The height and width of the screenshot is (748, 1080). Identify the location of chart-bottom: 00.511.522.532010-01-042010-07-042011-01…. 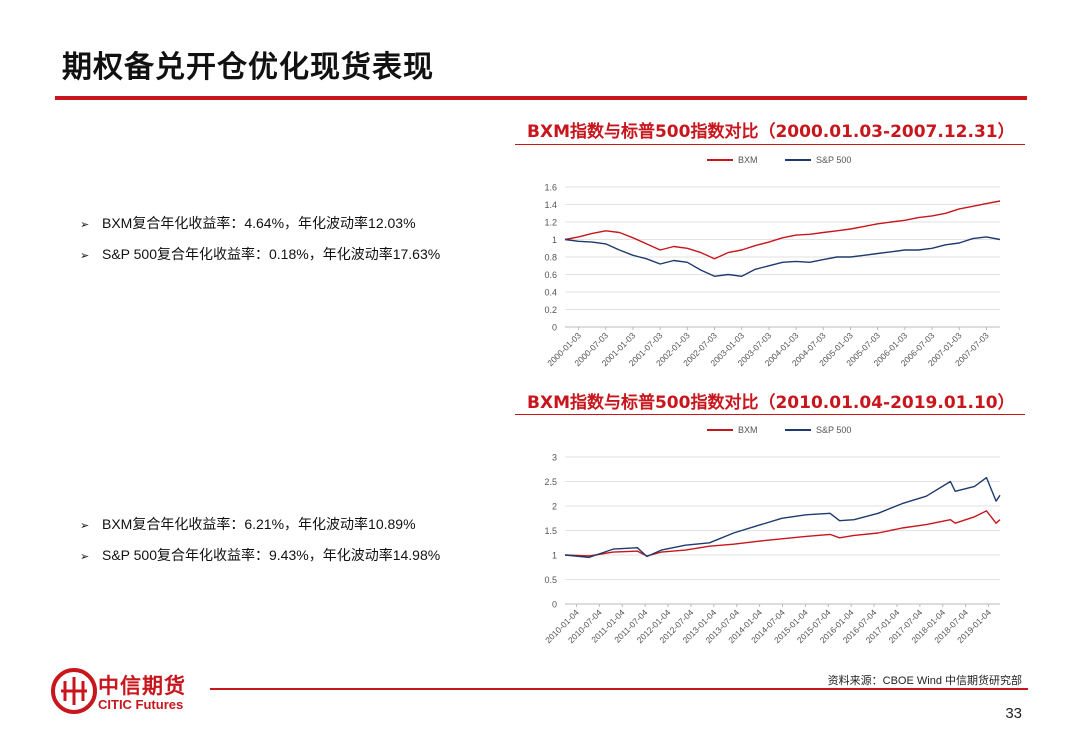
(772, 535).